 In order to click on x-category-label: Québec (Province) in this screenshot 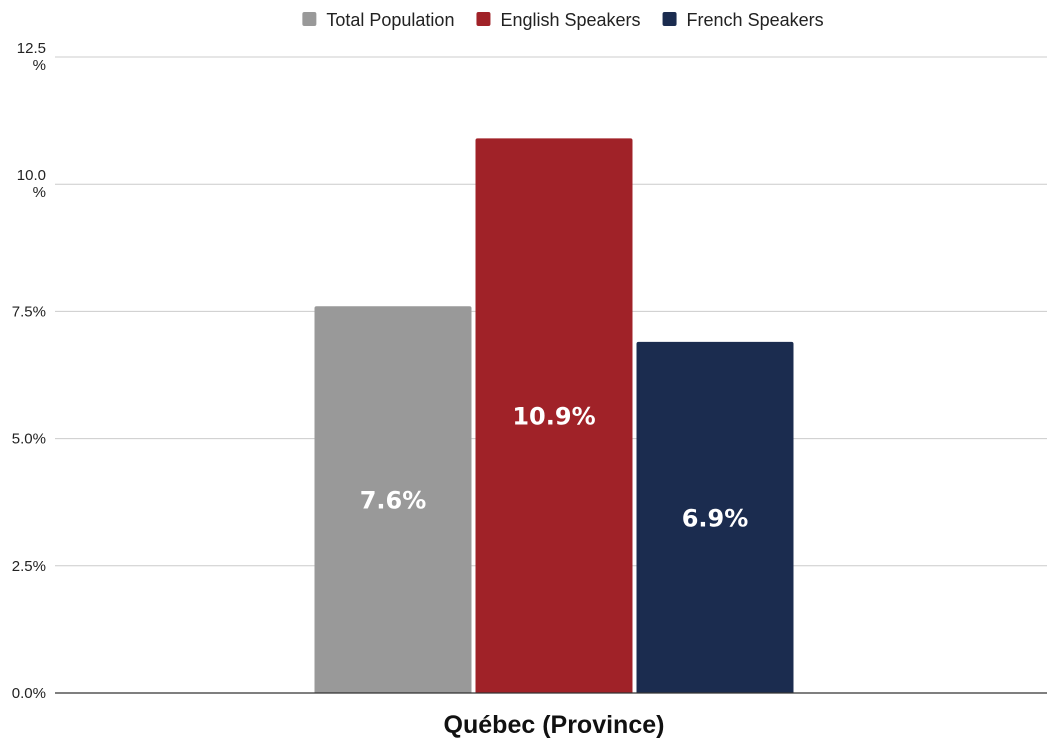, I will do `click(554, 725)`.